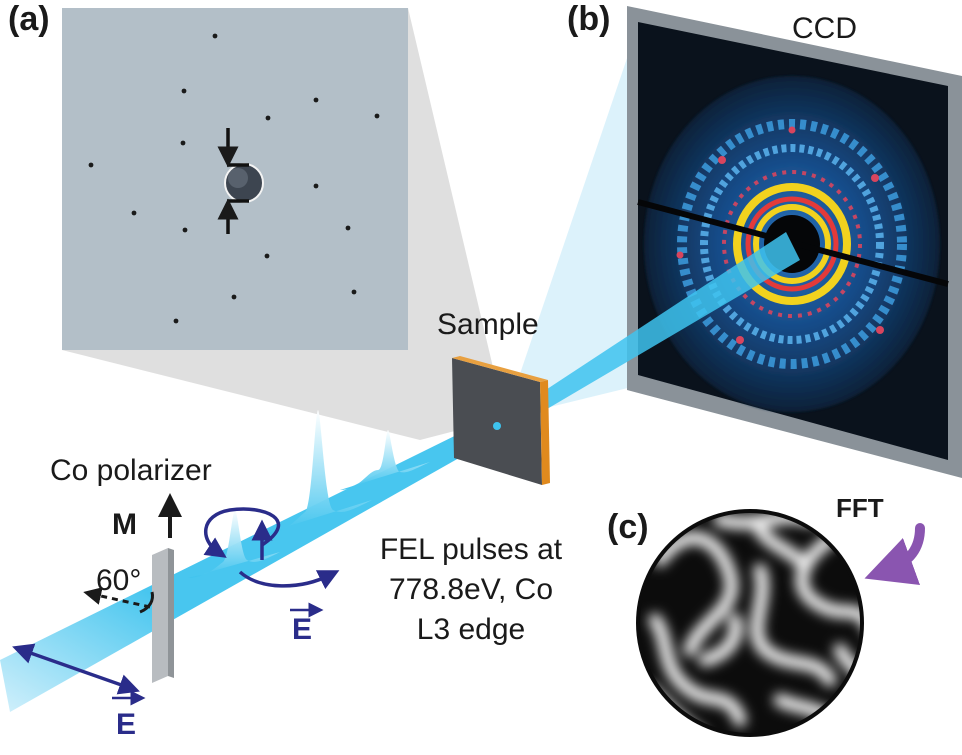 Image resolution: width=962 pixels, height=755 pixels. I want to click on beam-stop, so click(793, 243).